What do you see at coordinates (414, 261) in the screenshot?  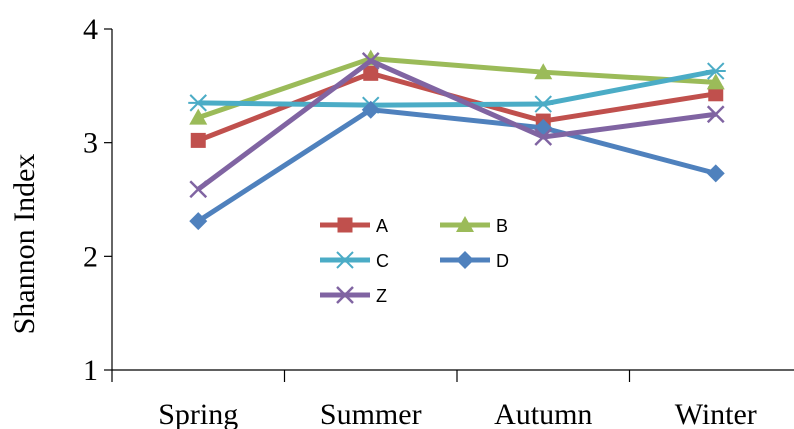 I see `legend: A B C D Z` at bounding box center [414, 261].